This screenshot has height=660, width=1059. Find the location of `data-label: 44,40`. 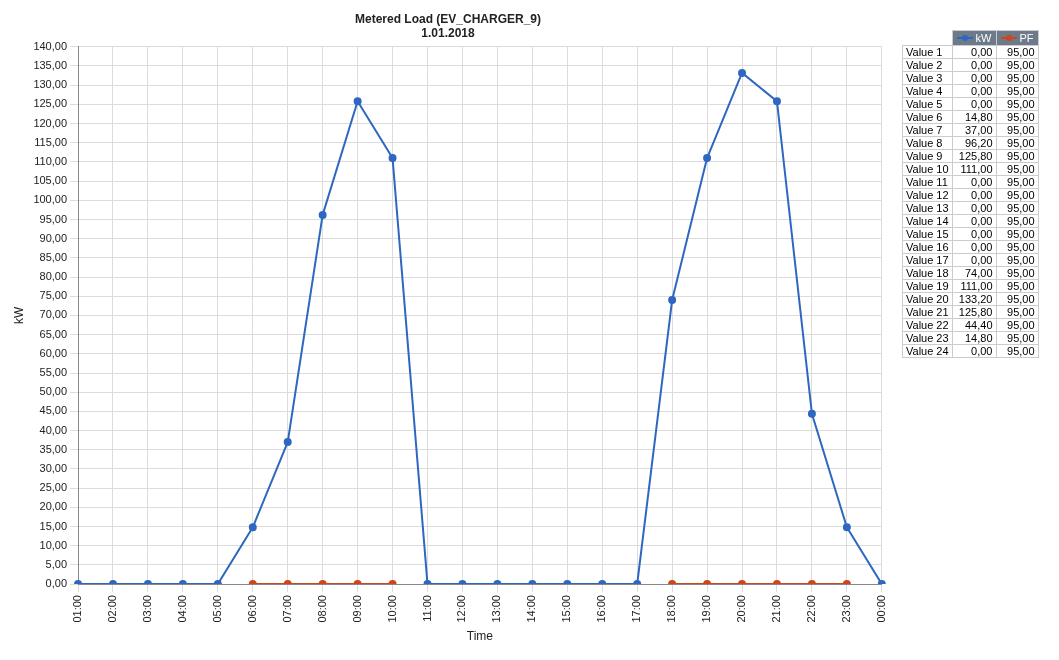

data-label: 44,40 is located at coordinates (974, 325).